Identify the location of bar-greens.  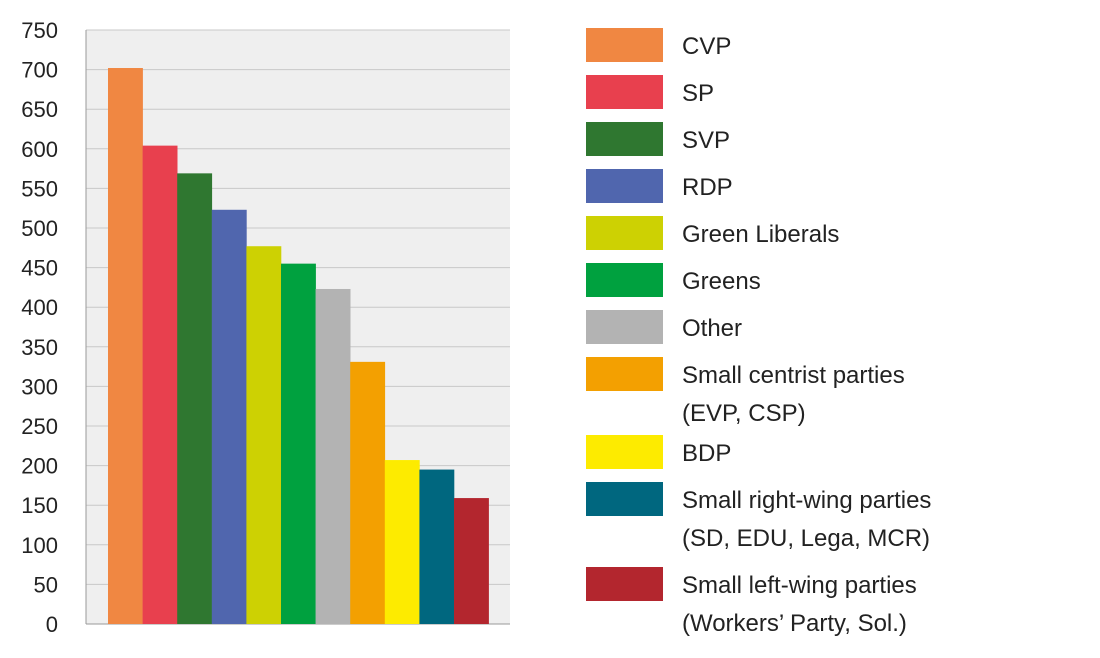
(298, 443).